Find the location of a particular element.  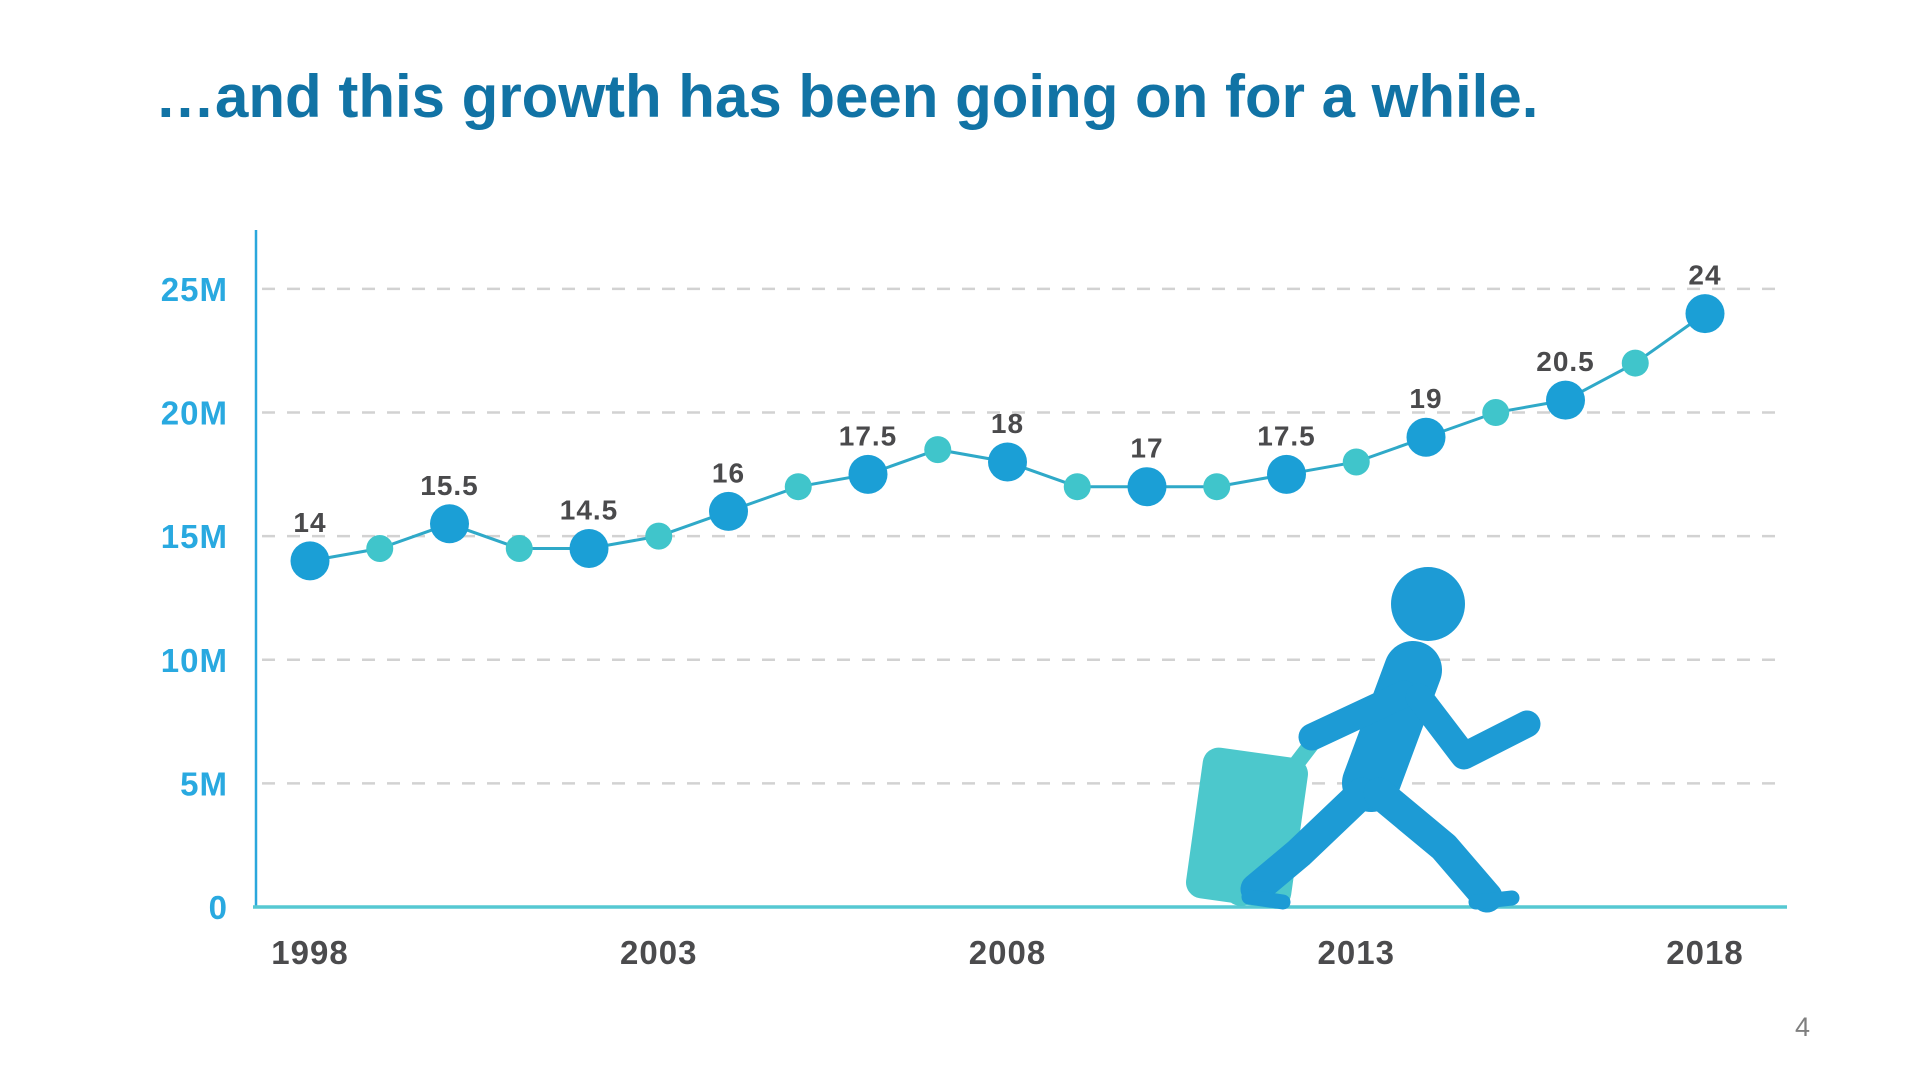

x-tick-2008: 2008 is located at coordinates (1007, 952).